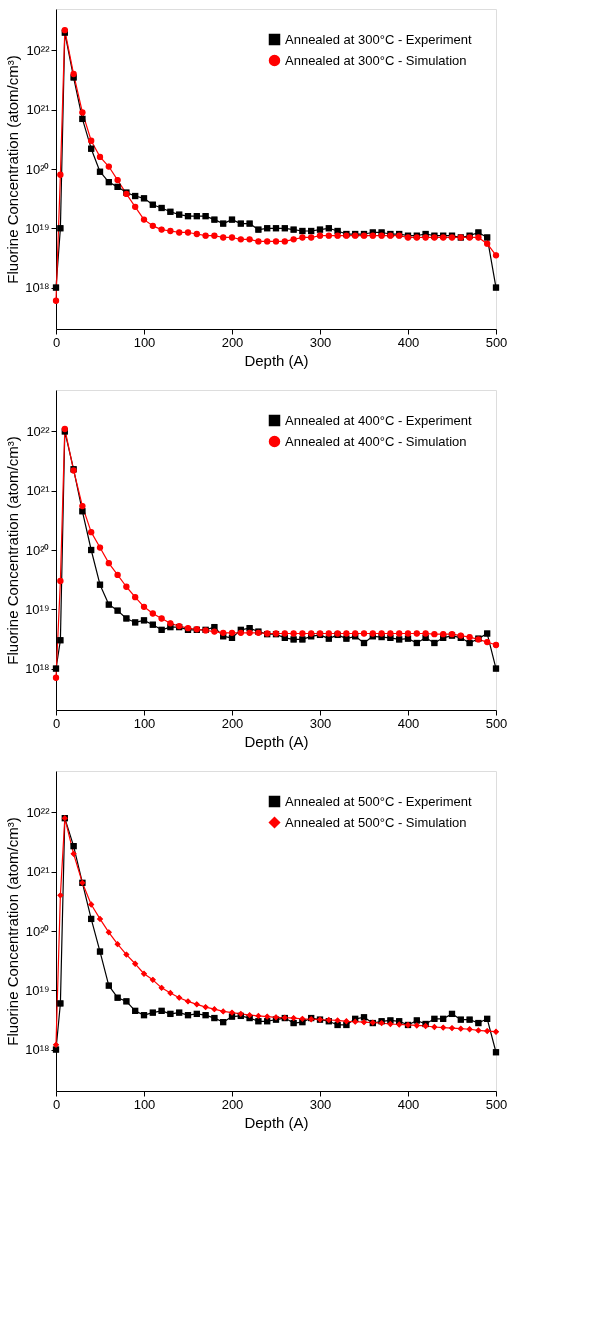  What do you see at coordinates (378, 39) in the screenshot?
I see `legend-label: Annealed at 300°C - Experiment` at bounding box center [378, 39].